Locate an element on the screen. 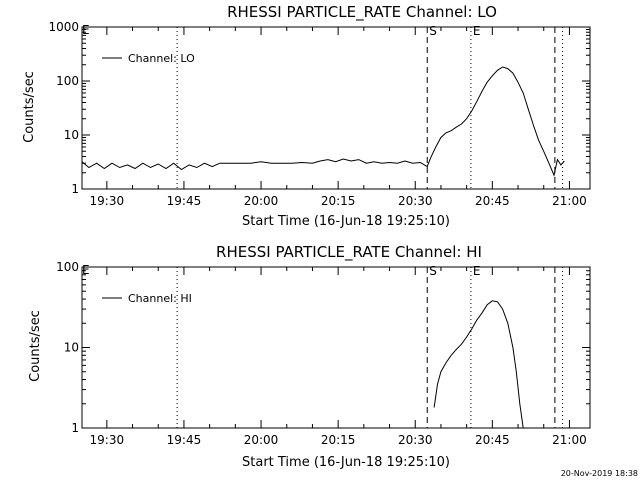 This screenshot has width=640, height=480. legend-label: Channel: HI is located at coordinates (160, 298).